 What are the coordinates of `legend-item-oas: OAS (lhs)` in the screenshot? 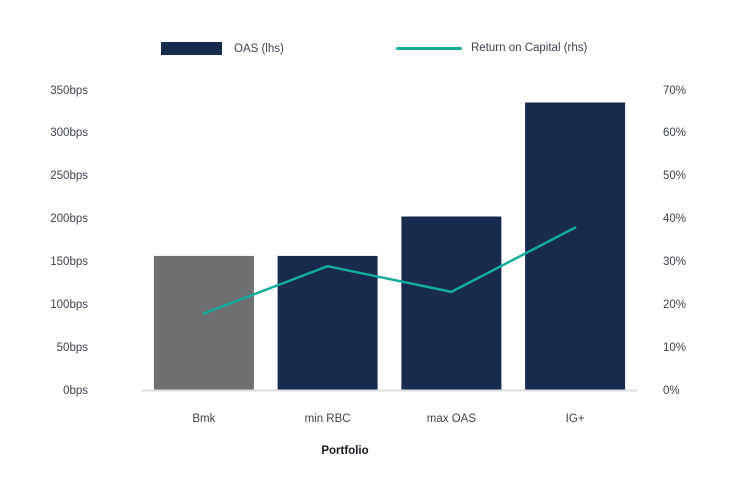 It's located at (222, 48).